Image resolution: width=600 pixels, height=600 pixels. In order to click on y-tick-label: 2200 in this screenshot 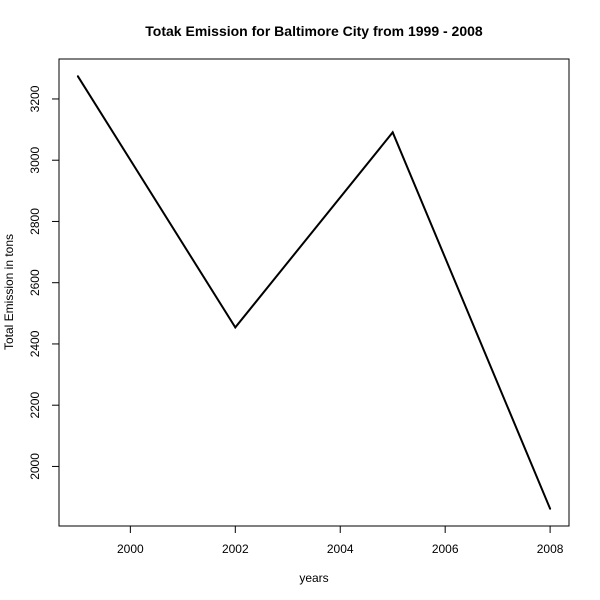, I will do `click(35, 405)`.